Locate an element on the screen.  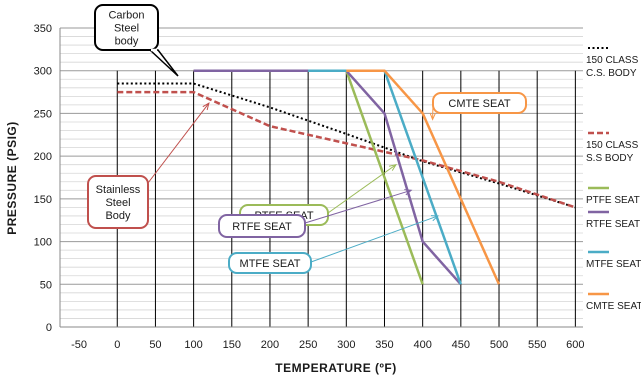
y-tick-label: 150 is located at coordinates (43, 200).